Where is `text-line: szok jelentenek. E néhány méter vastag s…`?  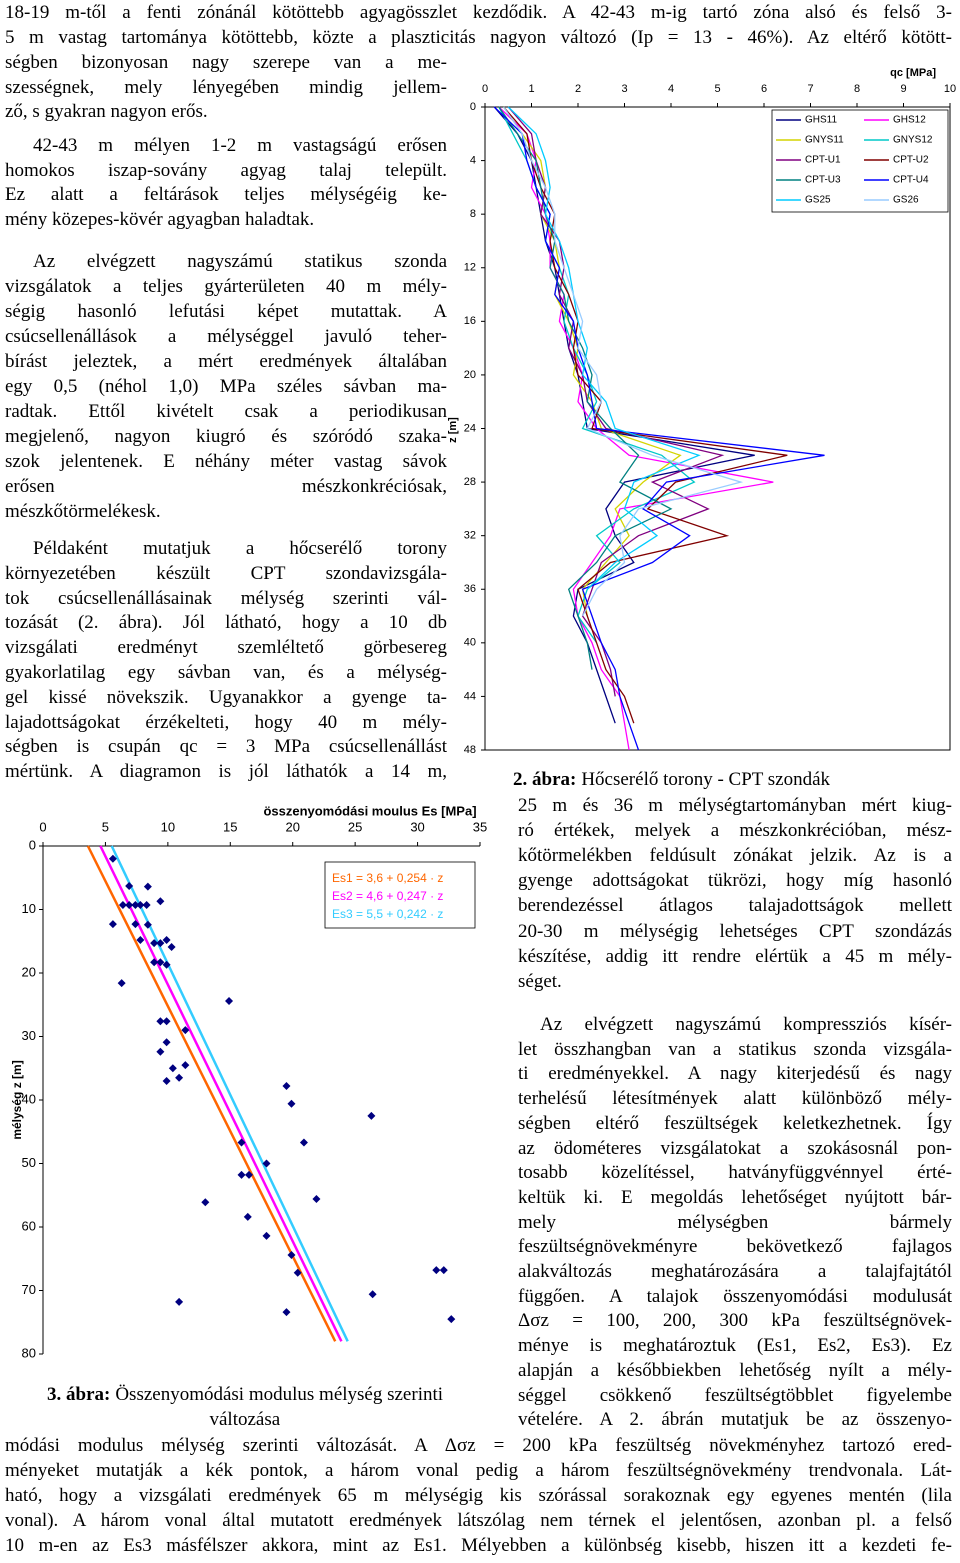
text-line: szok jelentenek. E néhány méter vastag s… is located at coordinates (226, 461).